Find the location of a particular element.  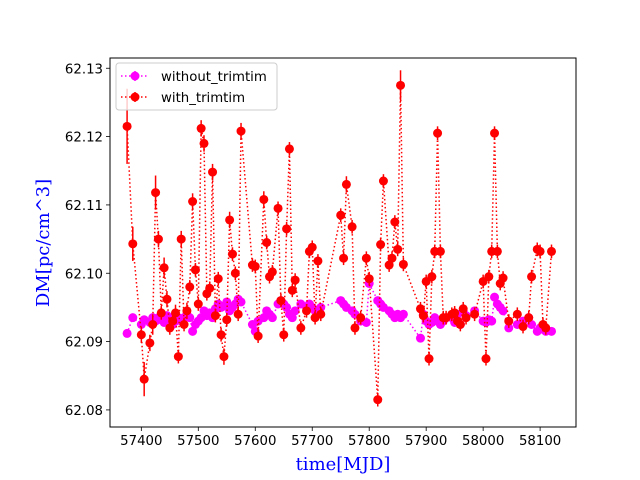

legend-box is located at coordinates (196, 86).